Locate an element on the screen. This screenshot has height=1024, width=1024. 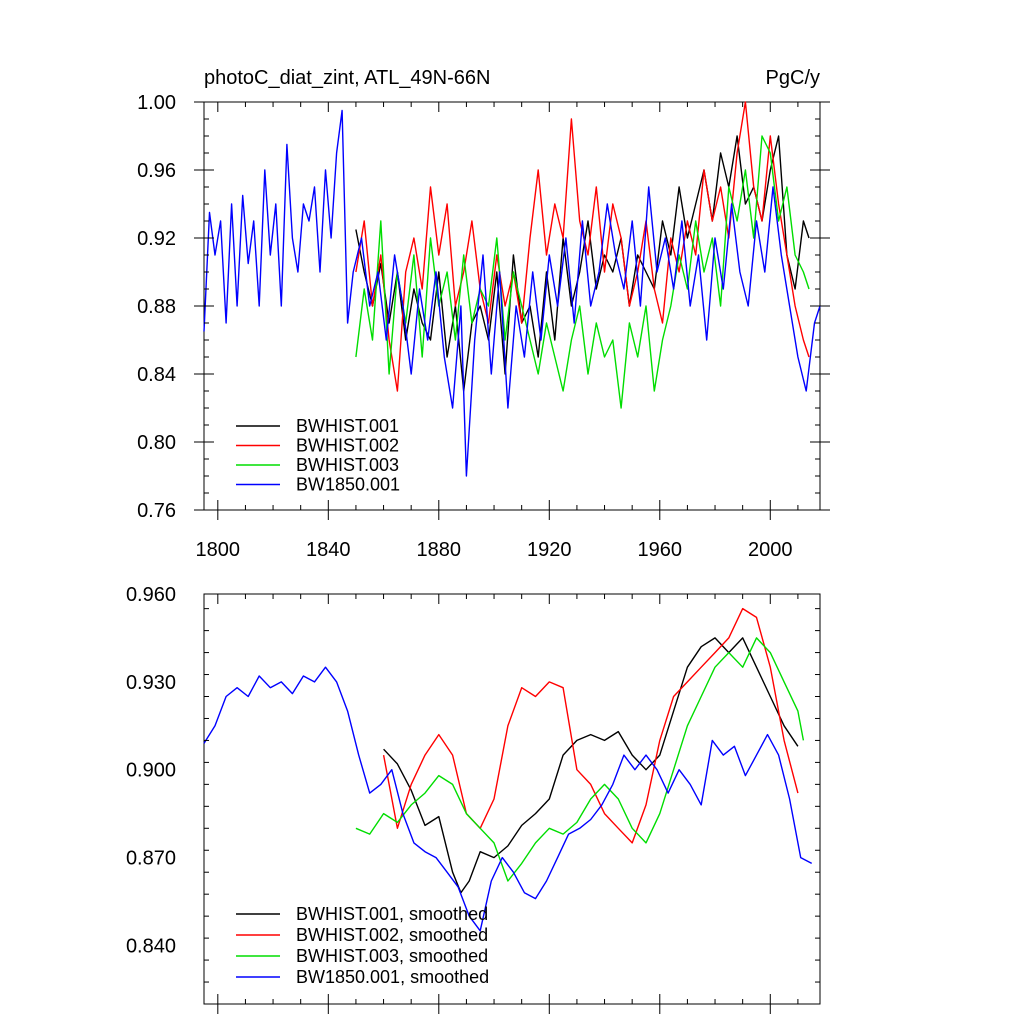
series-line-bwhist-001-smoothed is located at coordinates (591, 765).